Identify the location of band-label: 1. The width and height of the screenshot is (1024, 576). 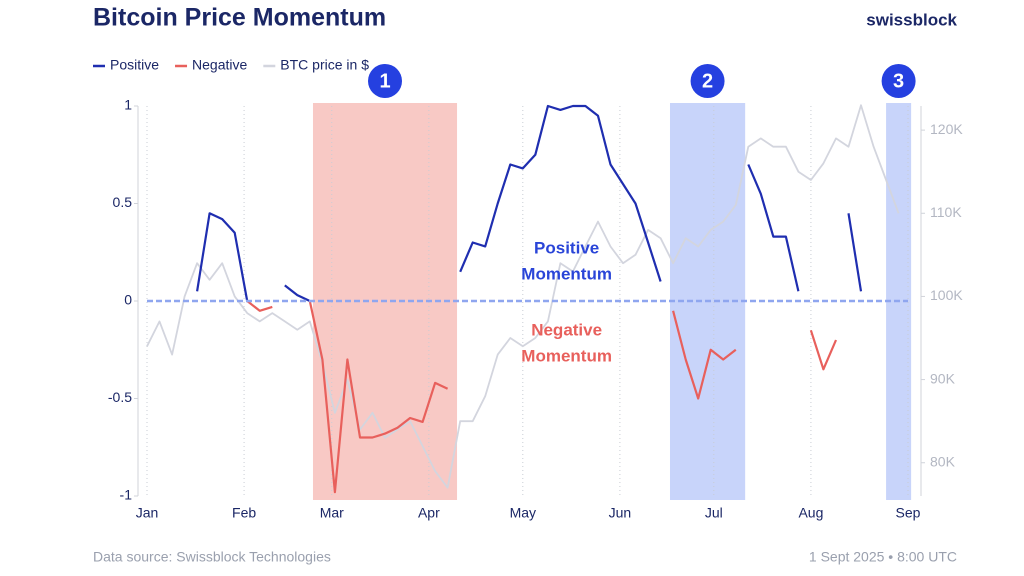
(384, 81).